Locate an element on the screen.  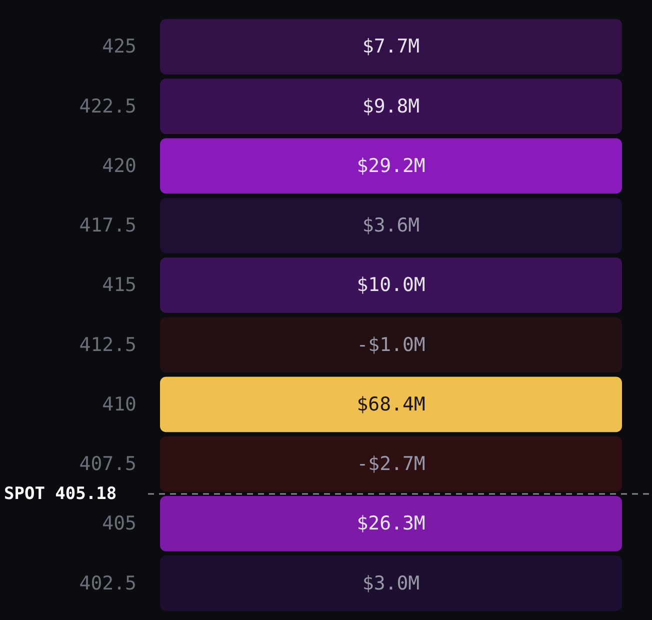
y-tick-label: 420 is located at coordinates (119, 165).